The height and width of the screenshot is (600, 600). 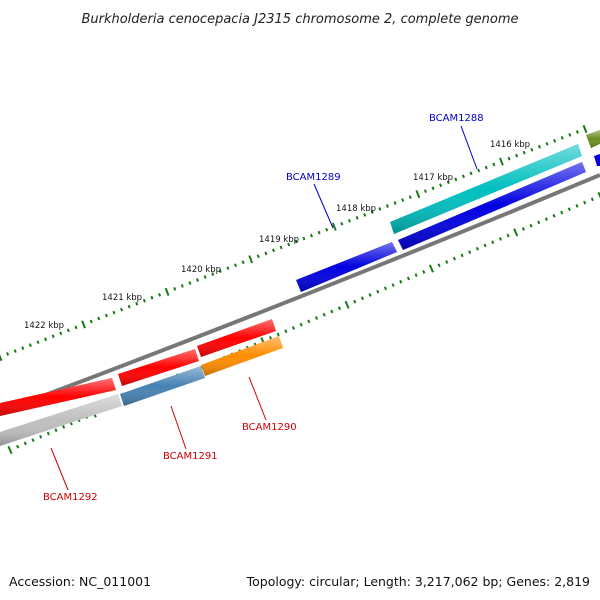 What do you see at coordinates (80, 581) in the screenshot?
I see `accession-text: Accession: NC_011001` at bounding box center [80, 581].